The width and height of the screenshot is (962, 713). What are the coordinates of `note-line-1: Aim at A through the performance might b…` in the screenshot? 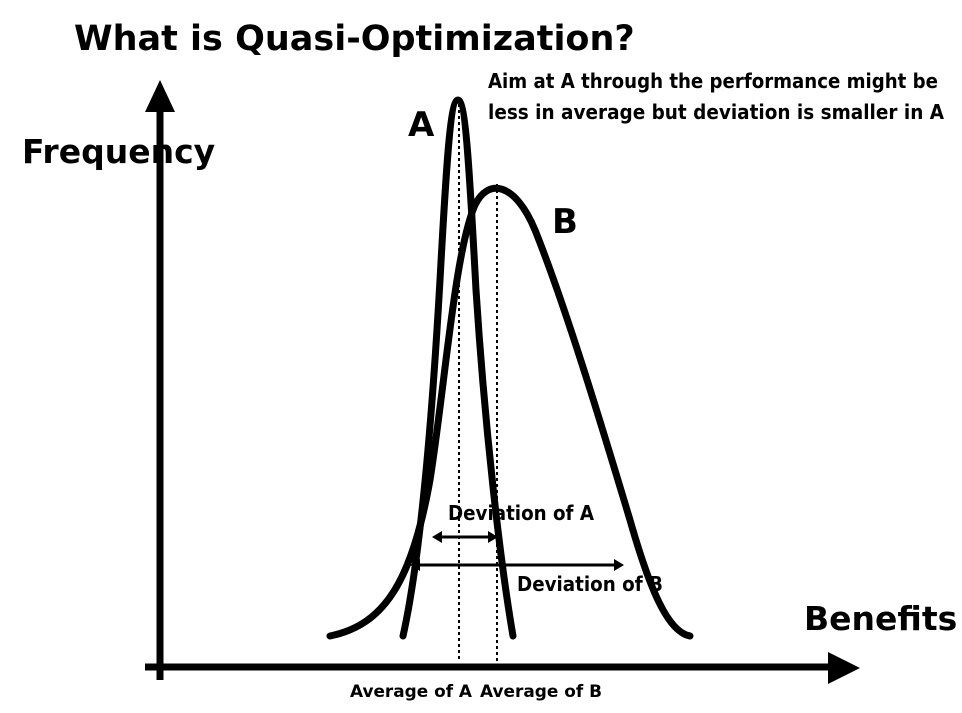 It's located at (713, 81).